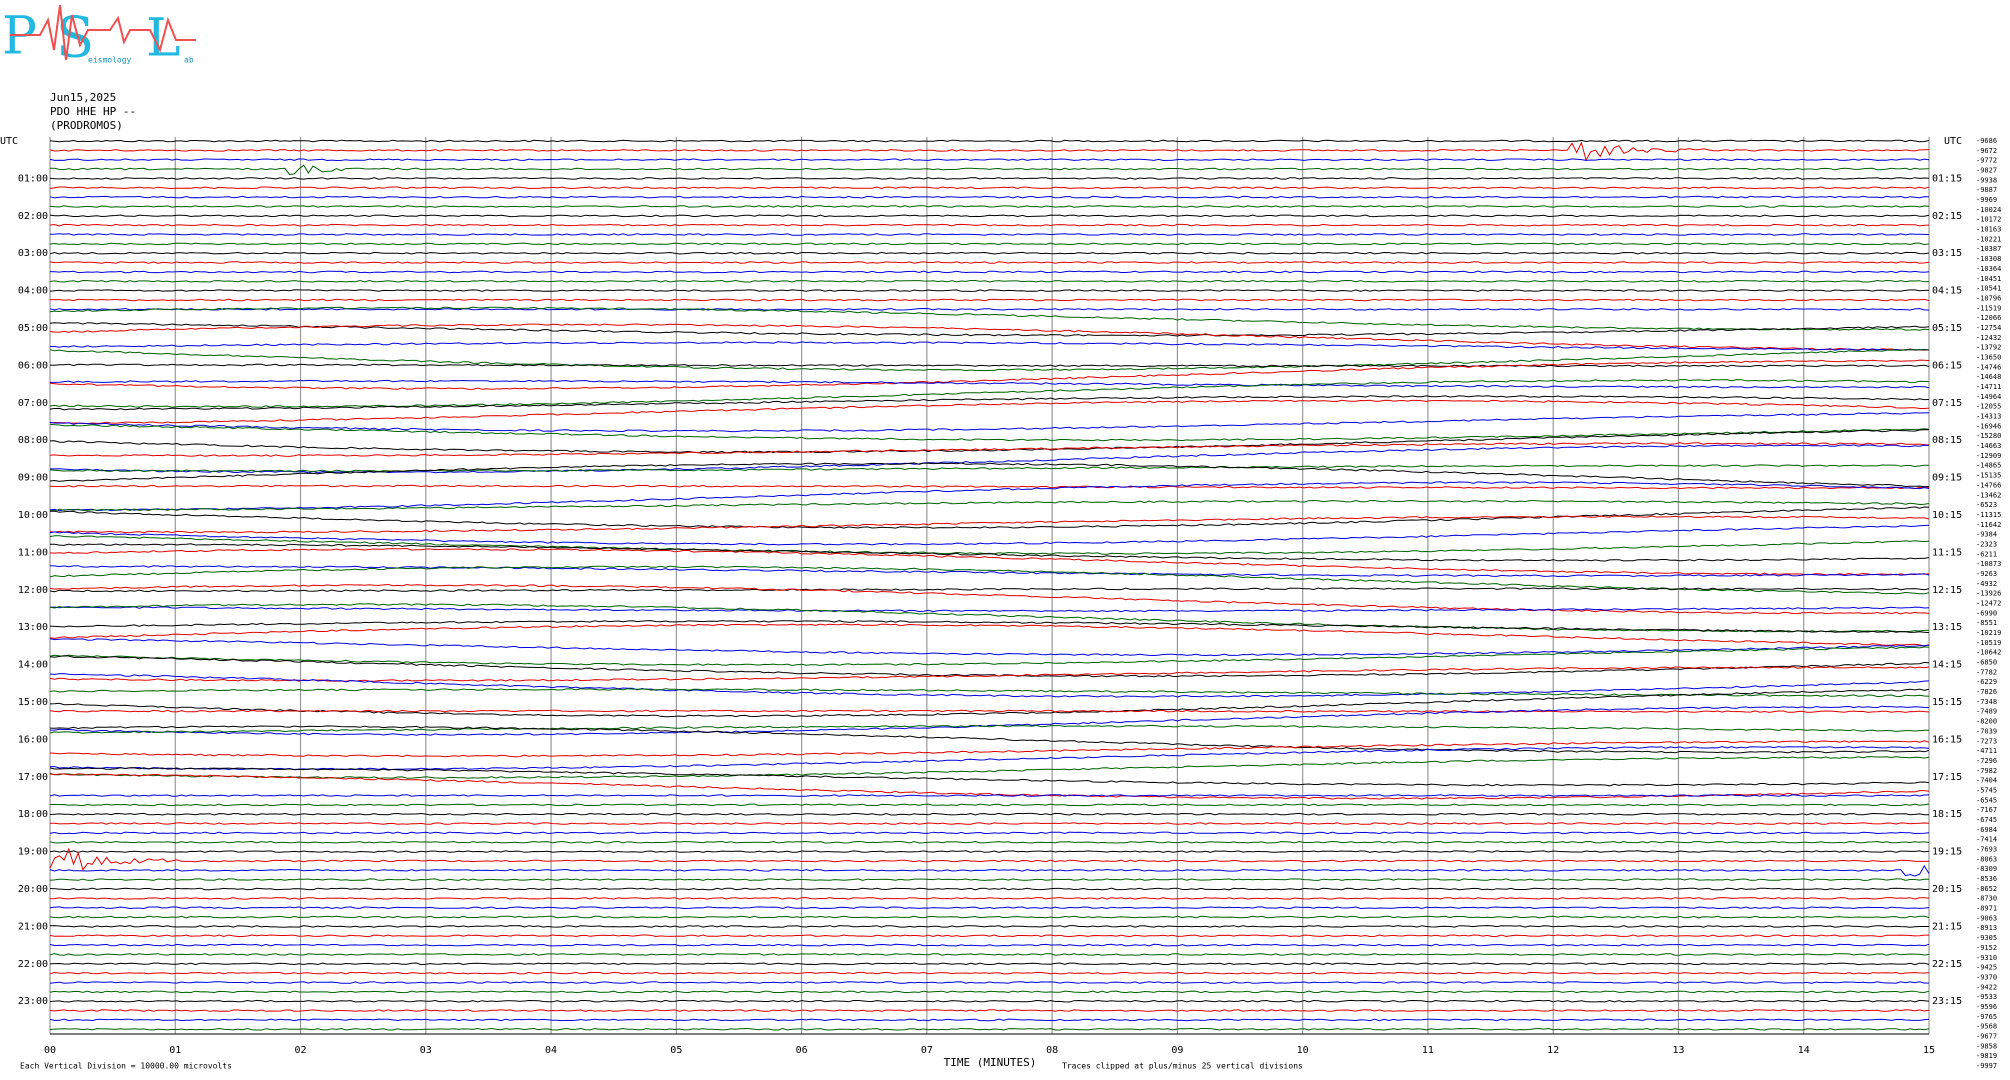 The width and height of the screenshot is (2010, 1080). I want to click on left-hour-label: 09:00, so click(33, 478).